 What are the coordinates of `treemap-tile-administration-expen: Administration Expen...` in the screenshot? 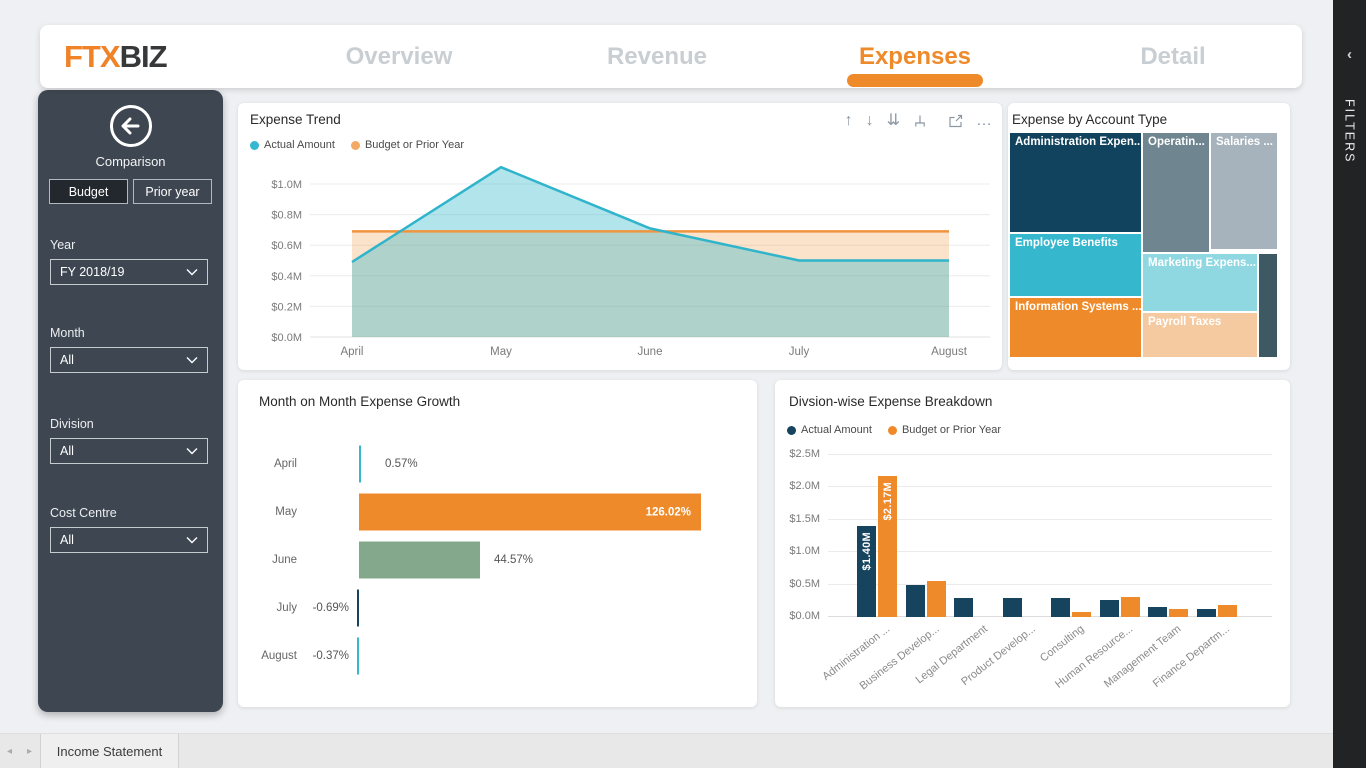 It's located at (1075, 182).